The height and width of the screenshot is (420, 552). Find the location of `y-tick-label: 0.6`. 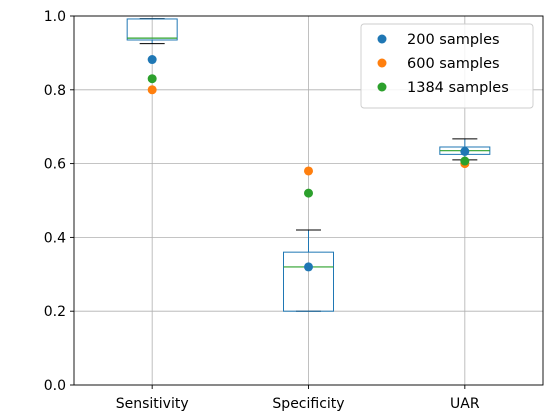

y-tick-label: 0.6 is located at coordinates (55, 165).